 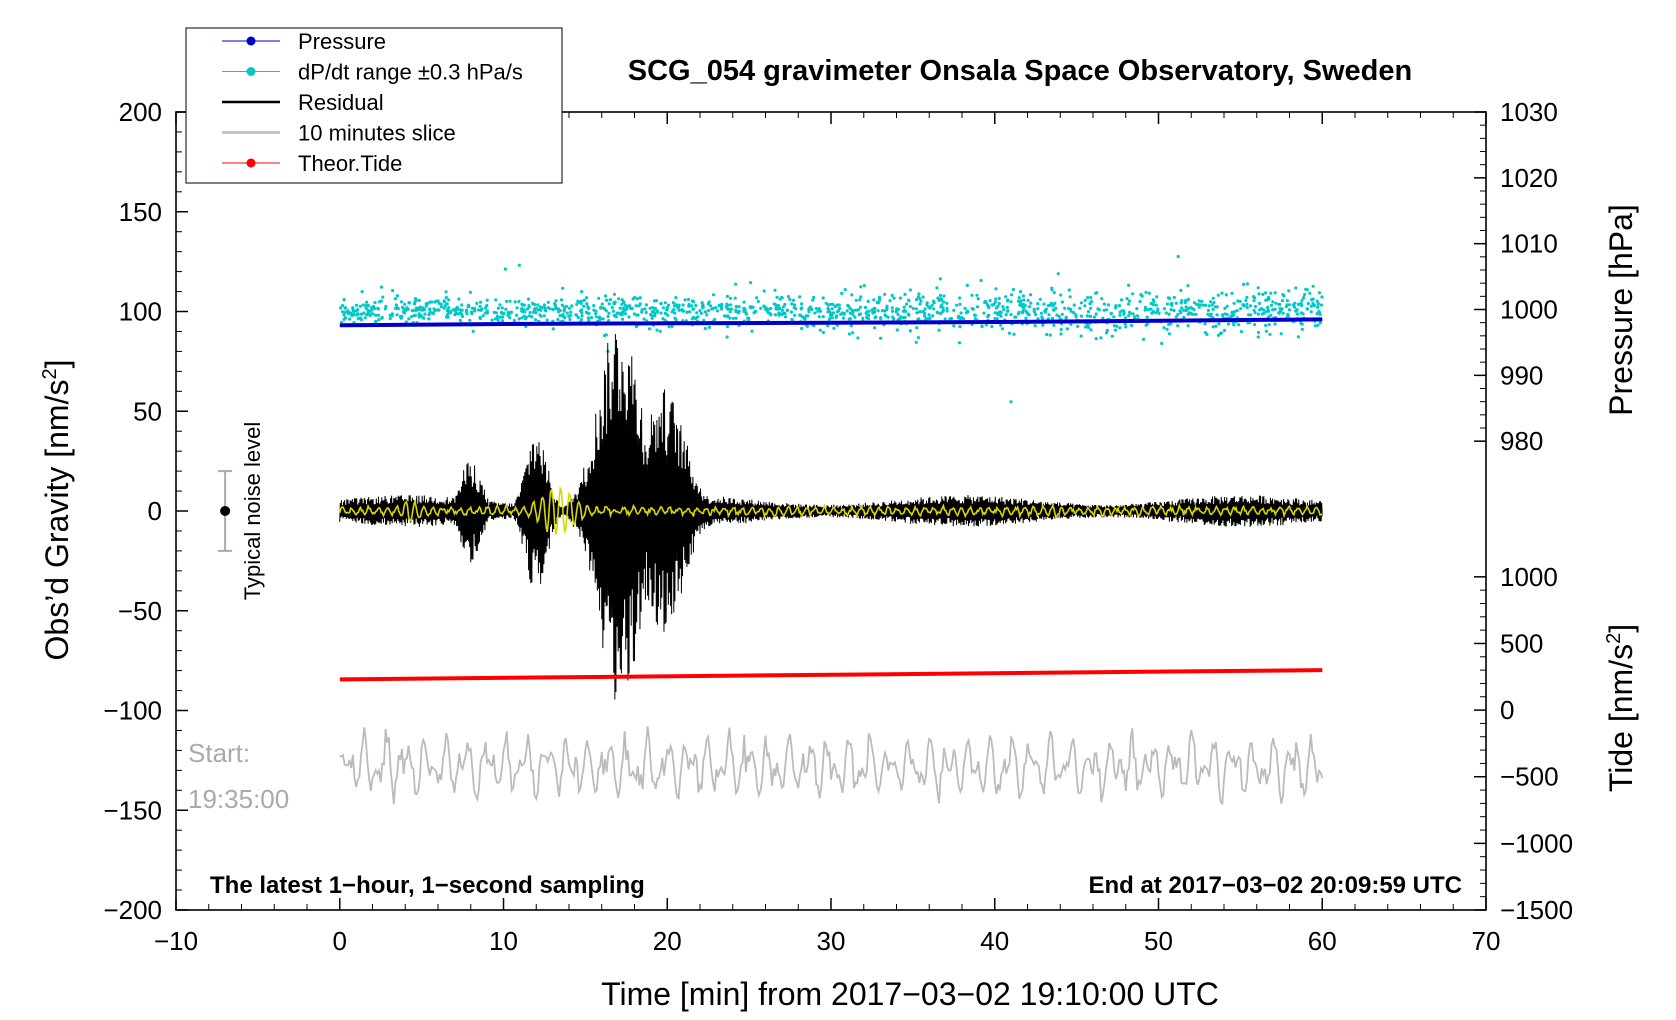 What do you see at coordinates (831, 322) in the screenshot?
I see `pressure-line` at bounding box center [831, 322].